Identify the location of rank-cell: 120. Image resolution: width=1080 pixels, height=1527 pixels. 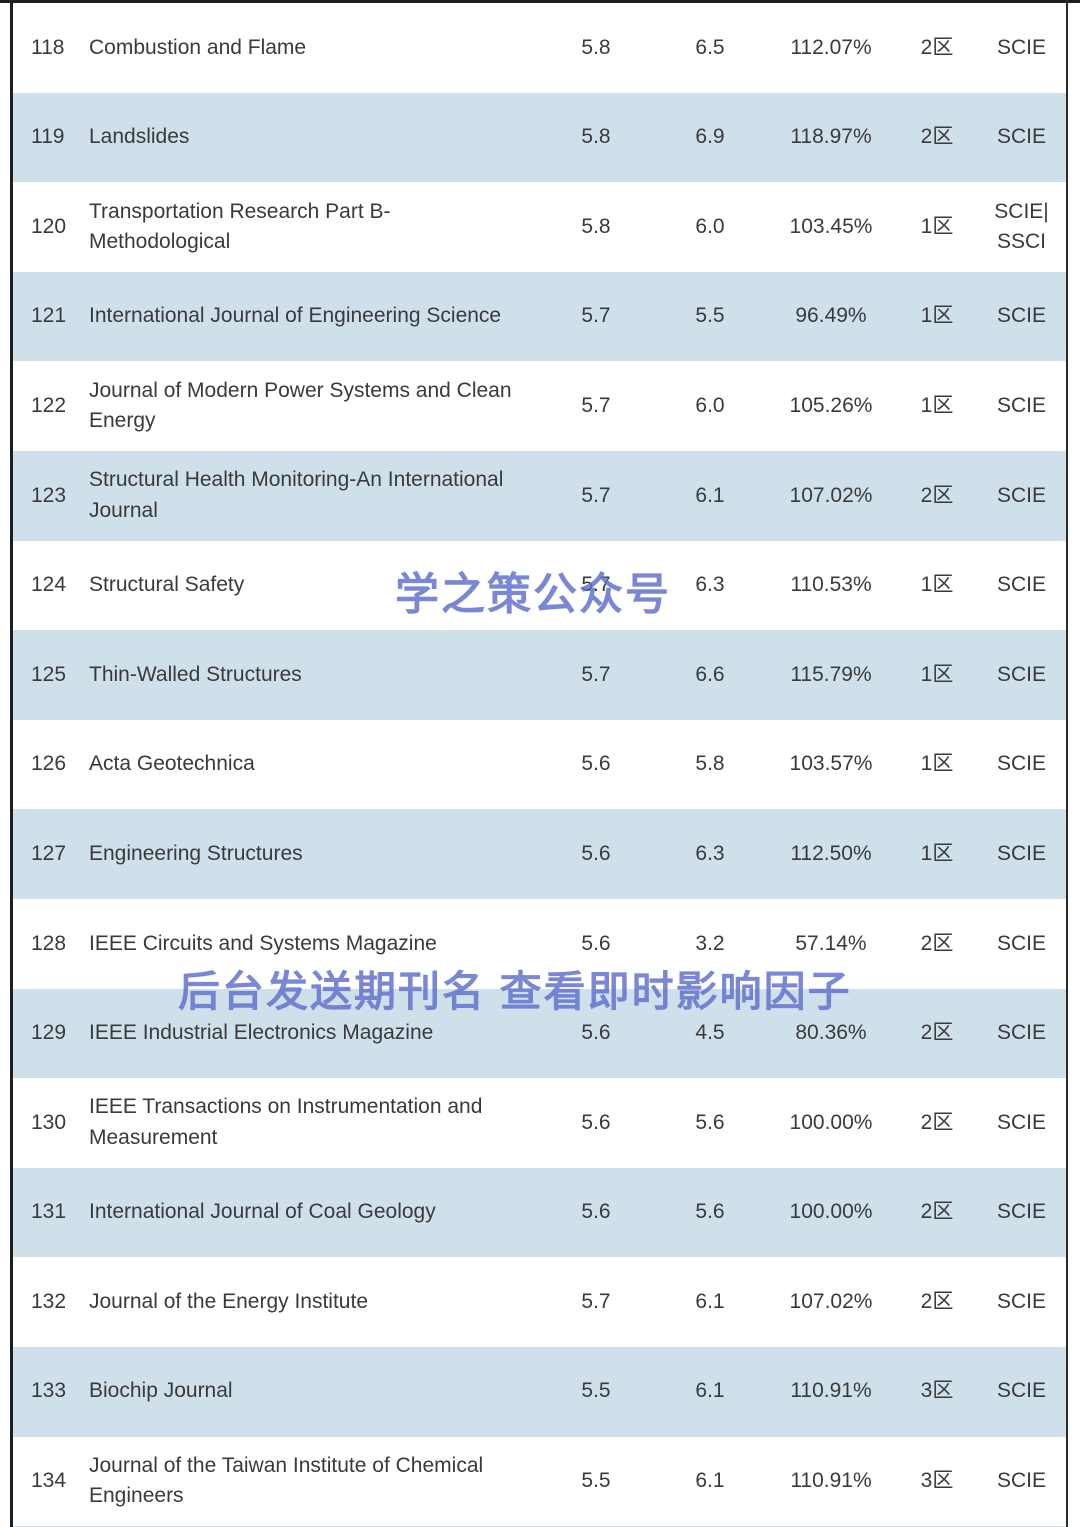
(49, 226).